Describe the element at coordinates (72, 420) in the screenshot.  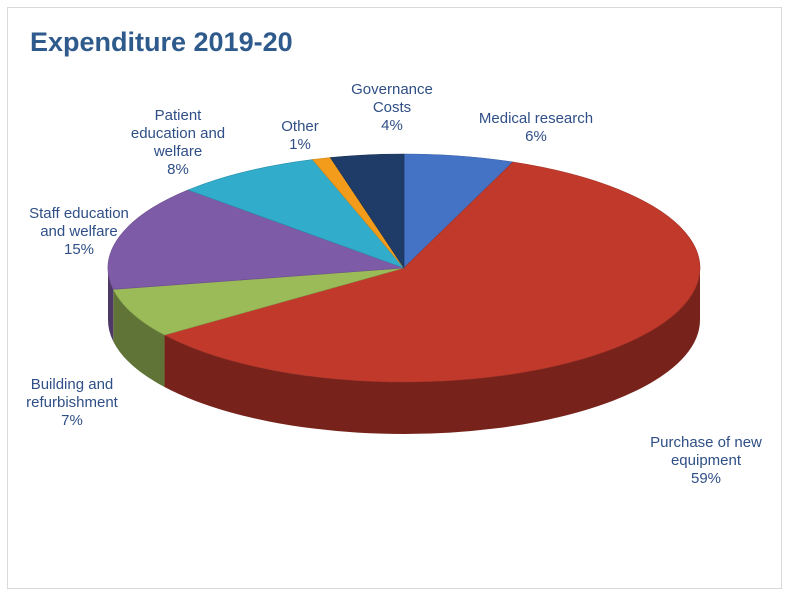
I see `slice-label-percent: 7%` at that location.